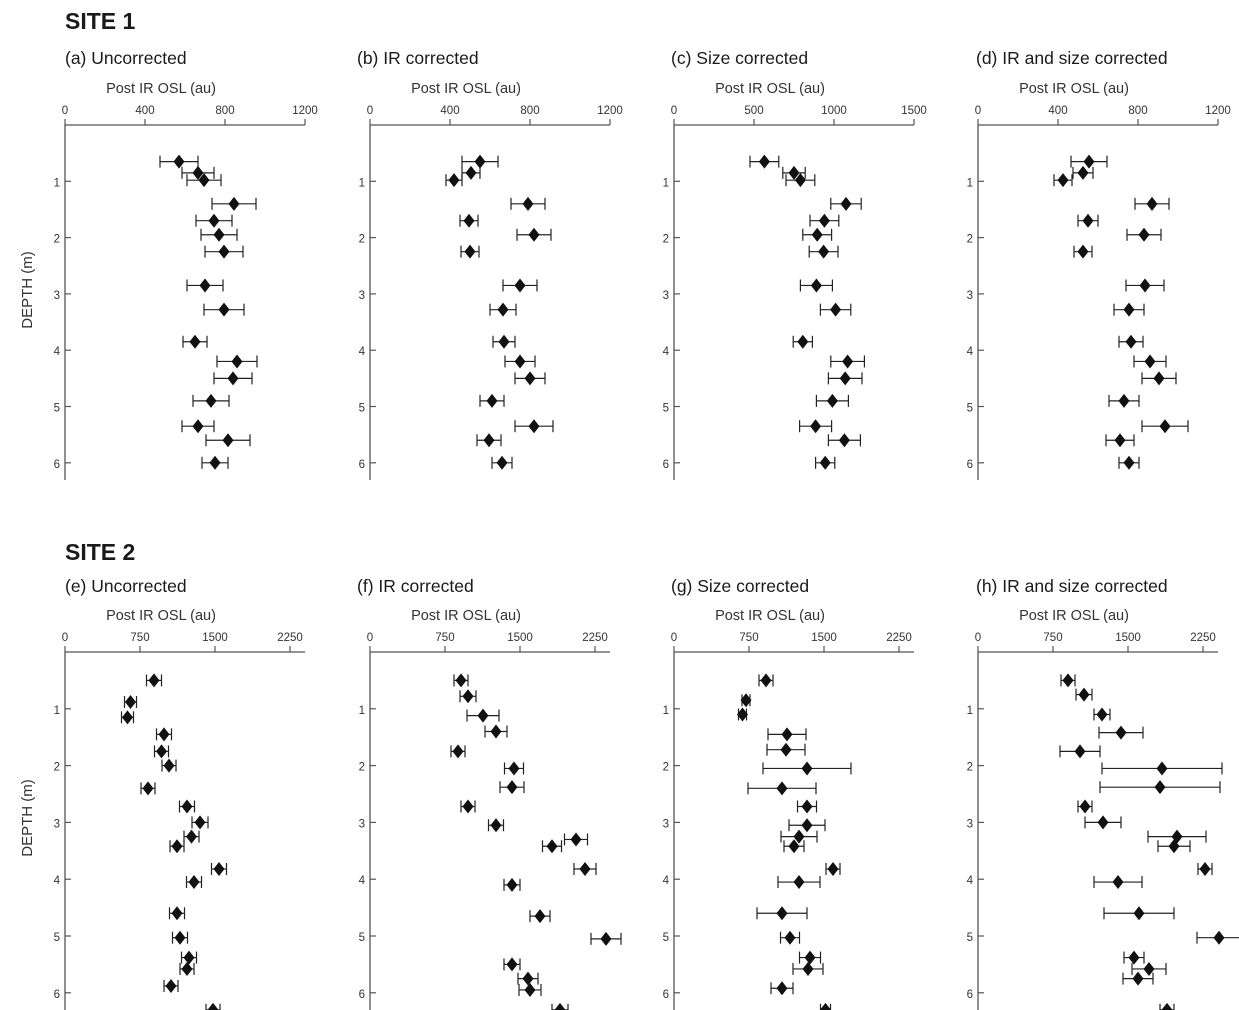  What do you see at coordinates (666, 465) in the screenshot?
I see `y-tick-label: 6` at bounding box center [666, 465].